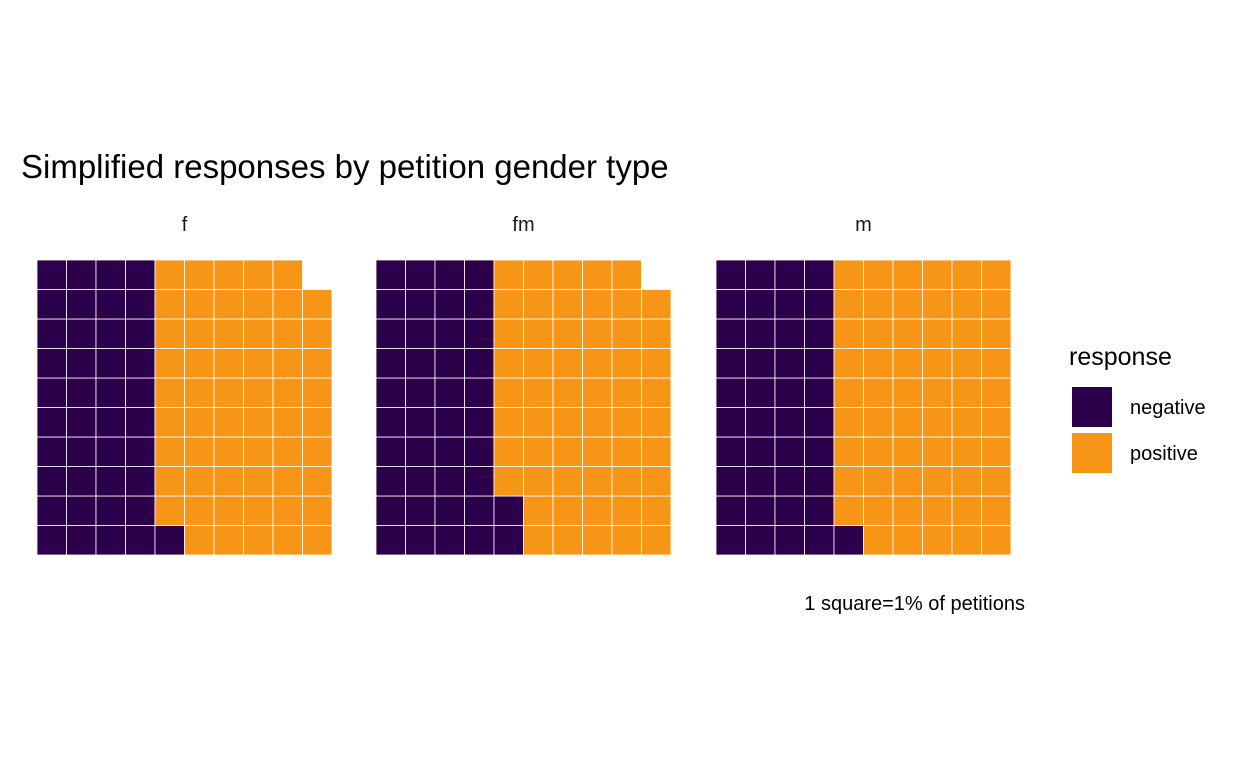 The width and height of the screenshot is (1248, 768). Describe the element at coordinates (1168, 408) in the screenshot. I see `legend-label: negative` at that location.